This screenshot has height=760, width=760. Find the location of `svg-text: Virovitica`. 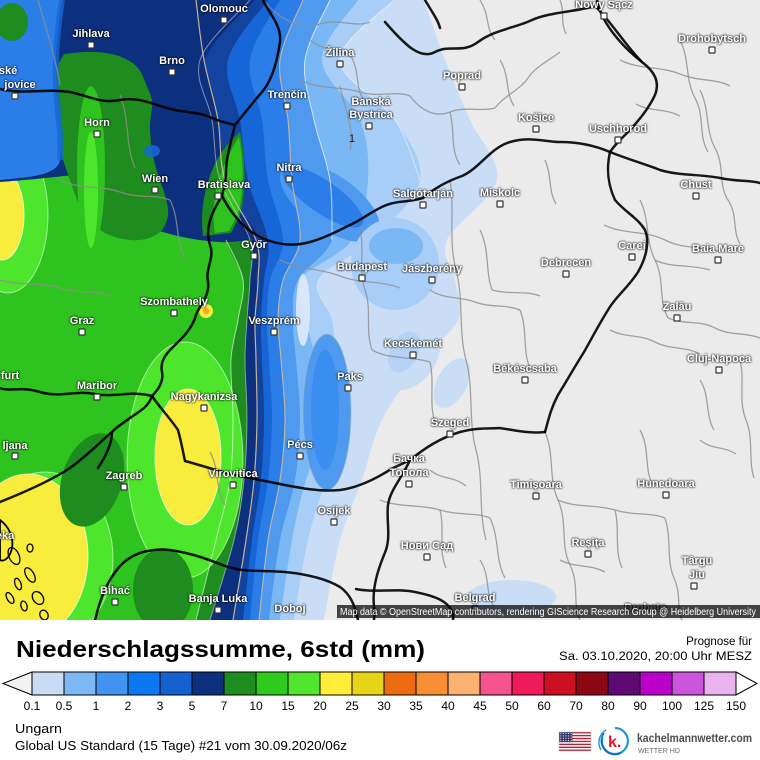

svg-text: Virovitica is located at coordinates (233, 474).